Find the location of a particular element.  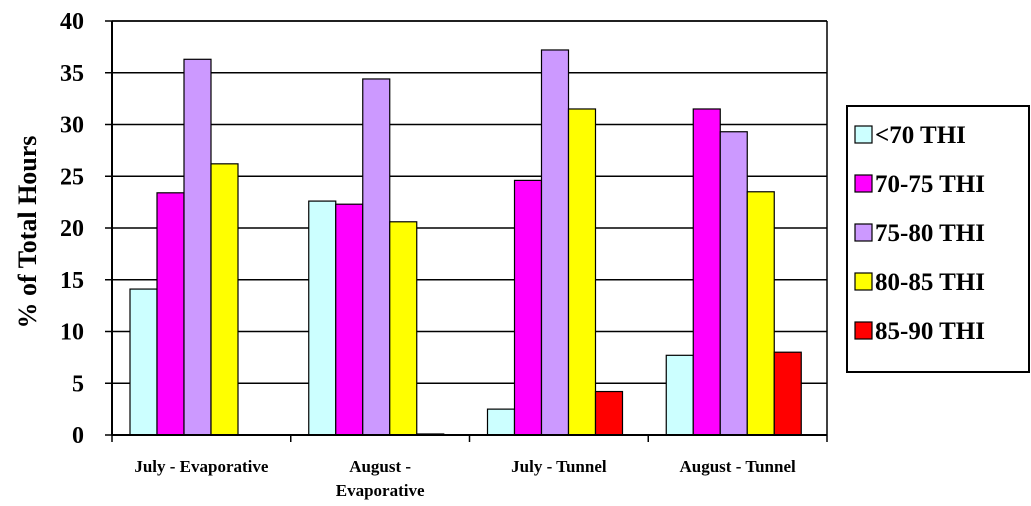

y-tick-label: 15 is located at coordinates (72, 281).